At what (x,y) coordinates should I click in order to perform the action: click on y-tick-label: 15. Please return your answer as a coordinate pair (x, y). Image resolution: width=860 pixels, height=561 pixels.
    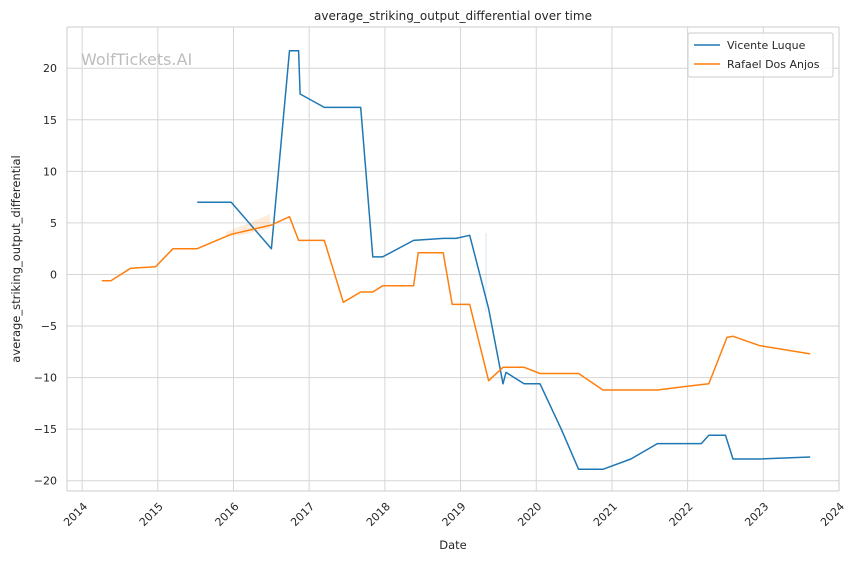
    Looking at the image, I should click on (50, 120).